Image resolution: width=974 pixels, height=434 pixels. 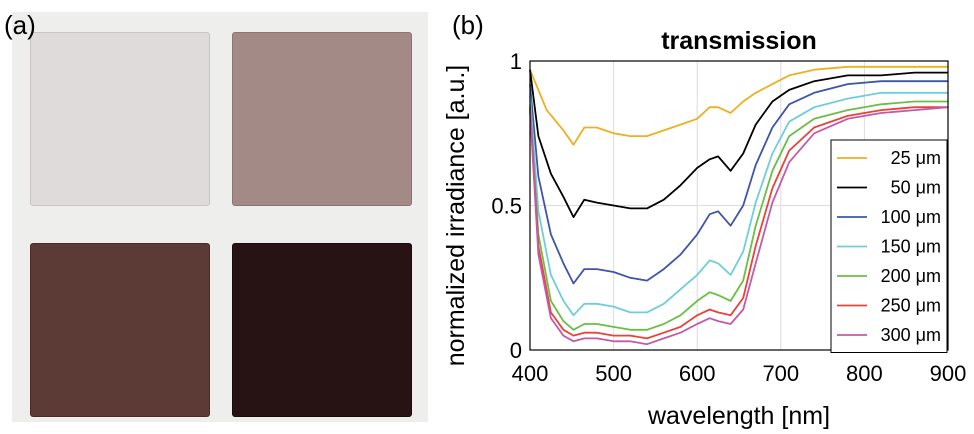 What do you see at coordinates (516, 350) in the screenshot?
I see `y-tick-label: 0` at bounding box center [516, 350].